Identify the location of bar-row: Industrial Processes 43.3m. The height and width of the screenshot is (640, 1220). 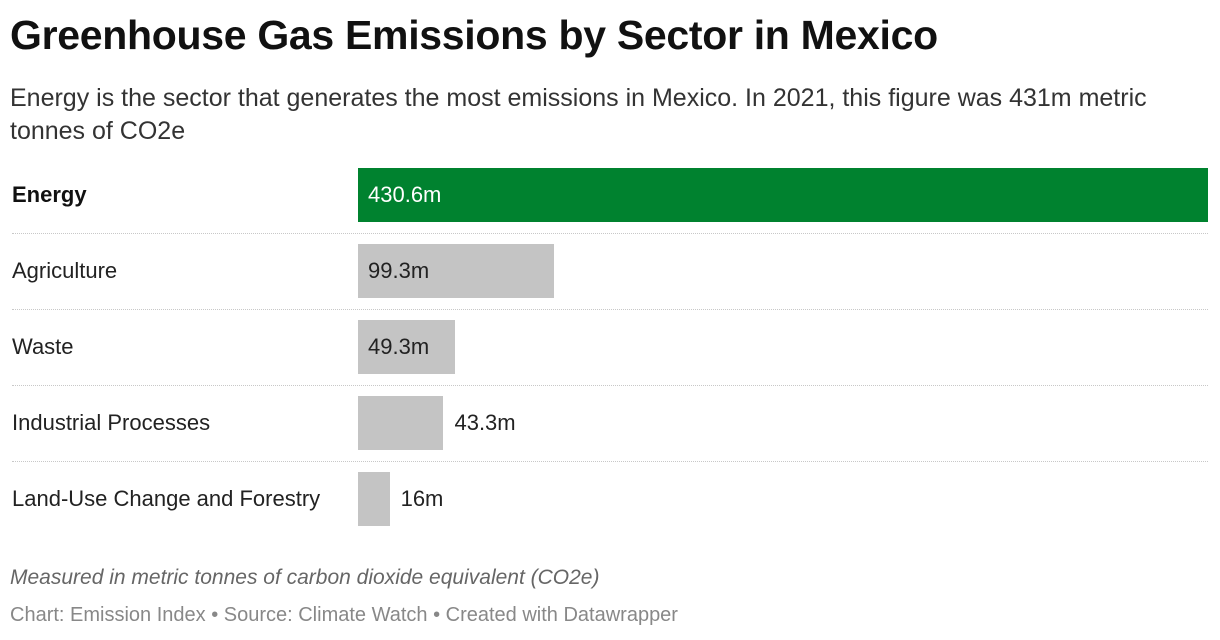
(610, 423).